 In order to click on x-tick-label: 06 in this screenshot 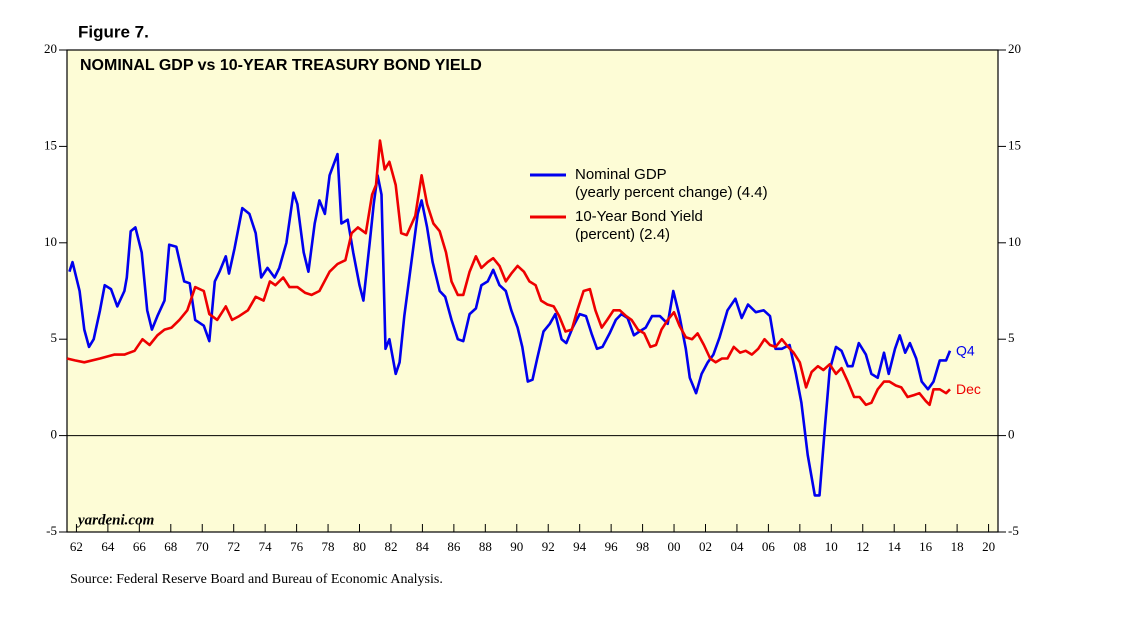, I will do `click(769, 546)`.